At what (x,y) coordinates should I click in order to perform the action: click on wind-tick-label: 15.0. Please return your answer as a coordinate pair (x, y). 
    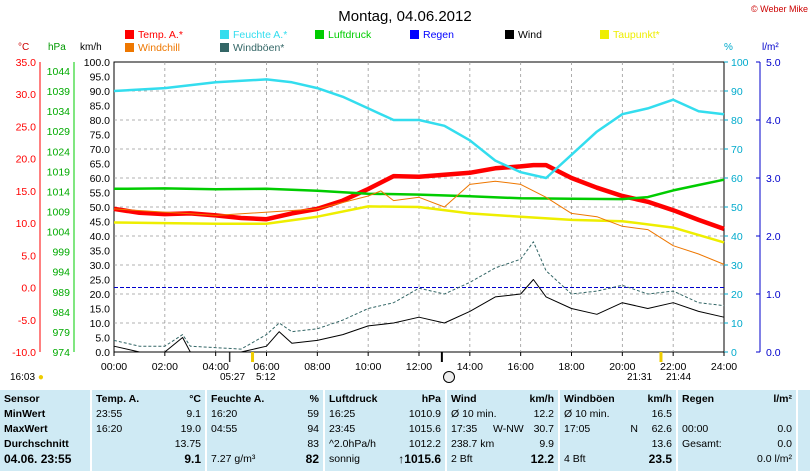
    Looking at the image, I should click on (100, 310).